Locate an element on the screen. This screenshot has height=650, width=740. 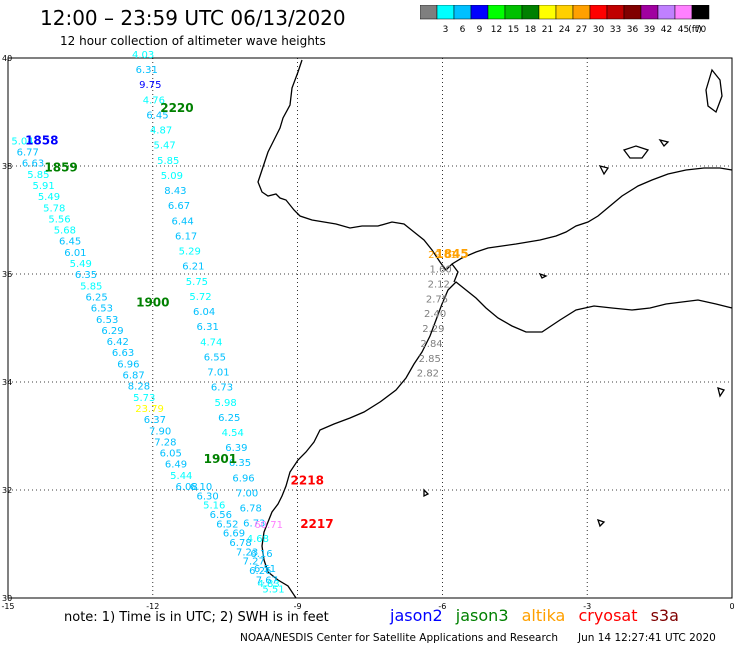
satellite-legend: jason2 jason3 altika cryosat s3a is located at coordinates (538, 615).